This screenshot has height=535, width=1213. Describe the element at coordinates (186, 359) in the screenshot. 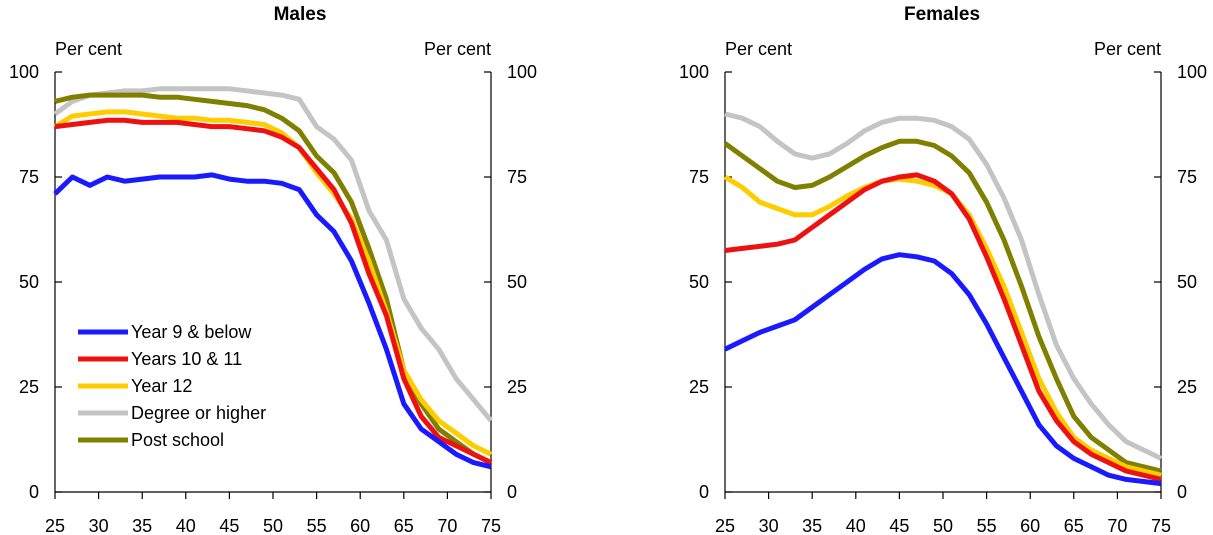

I see `legend-label-years-10-11: Years 10 & 11` at that location.